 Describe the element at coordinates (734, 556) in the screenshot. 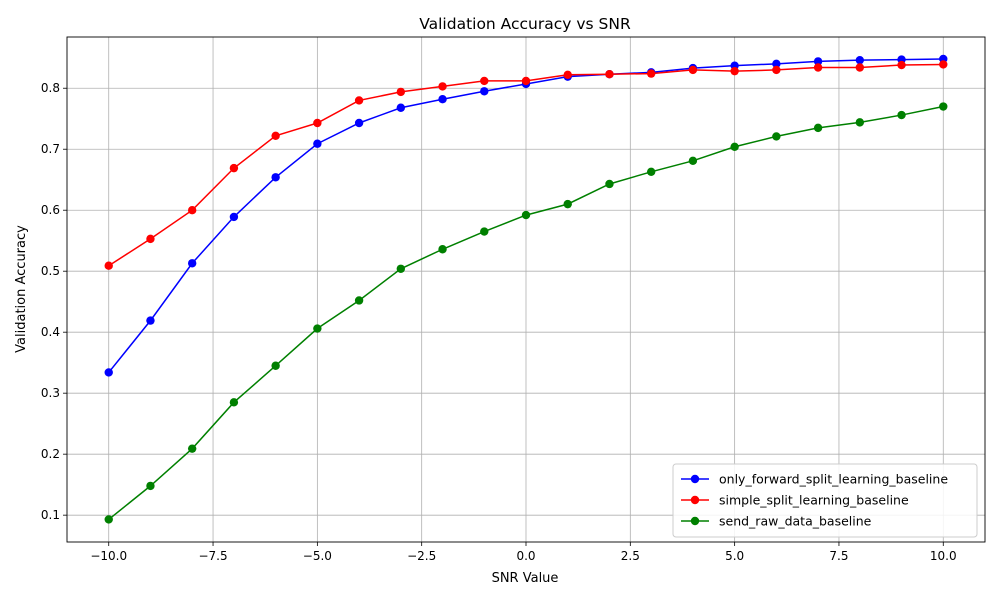

I see `x-tick-label: 5.0` at that location.